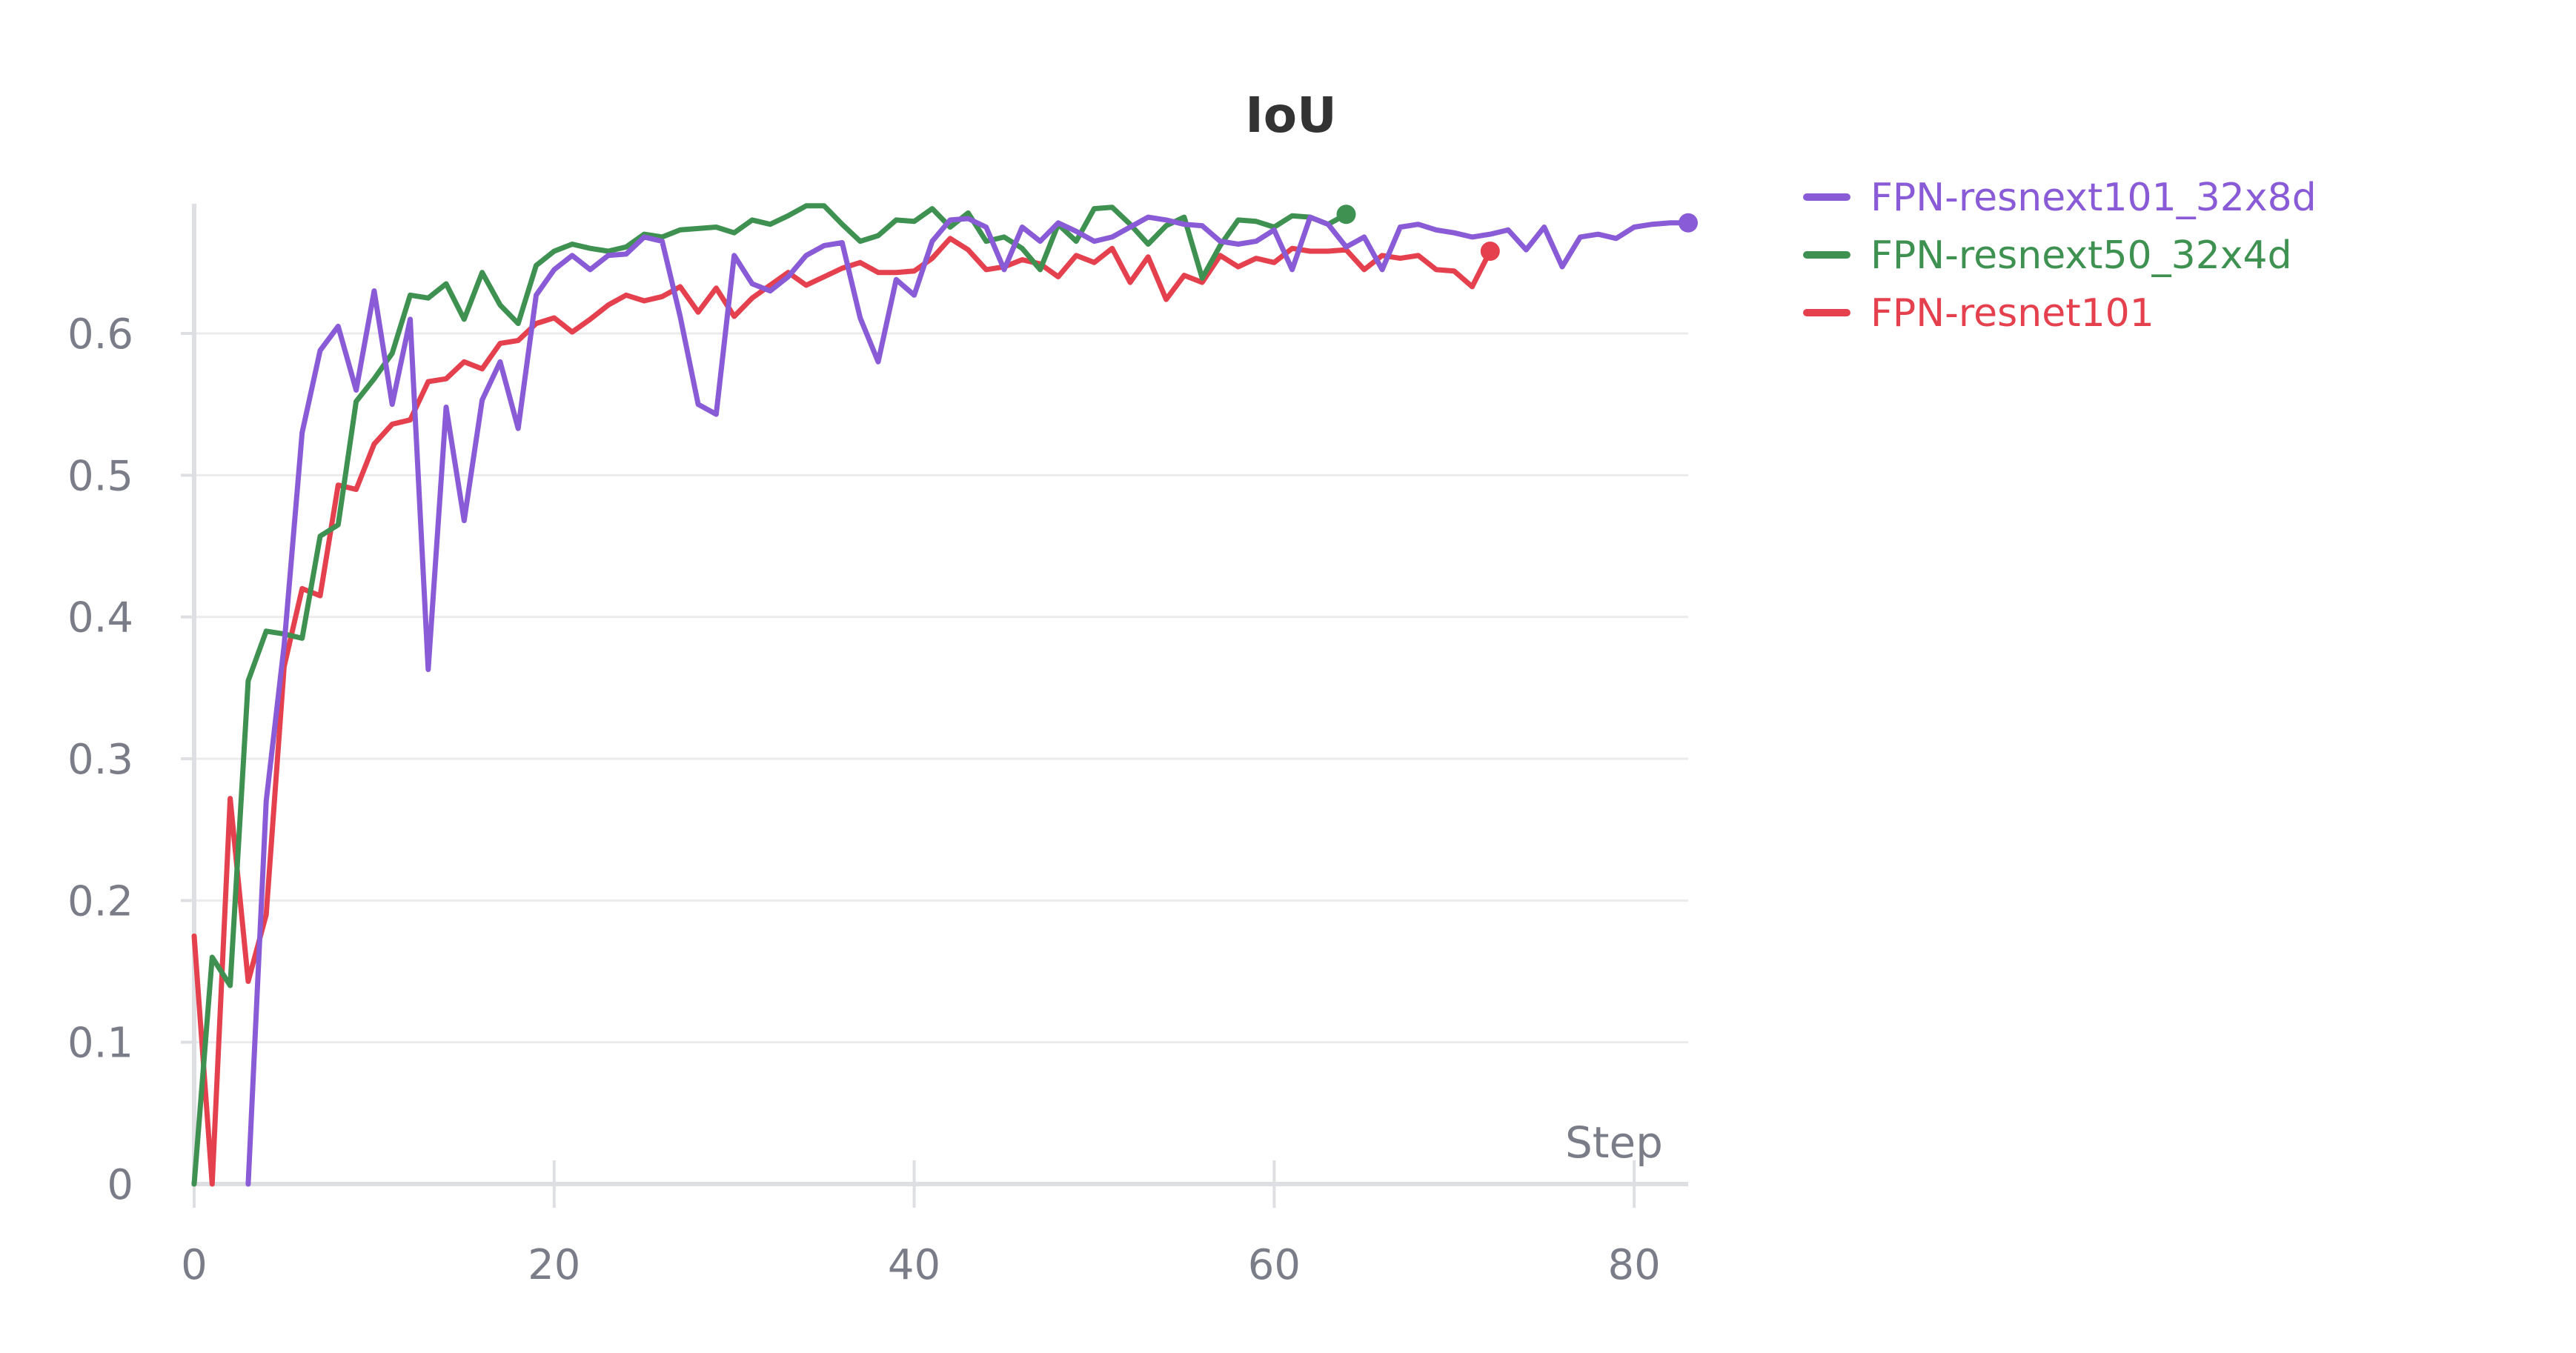 This screenshot has height=1353, width=2576. I want to click on x-ticks: 0 20 40 60 80, so click(921, 1224).